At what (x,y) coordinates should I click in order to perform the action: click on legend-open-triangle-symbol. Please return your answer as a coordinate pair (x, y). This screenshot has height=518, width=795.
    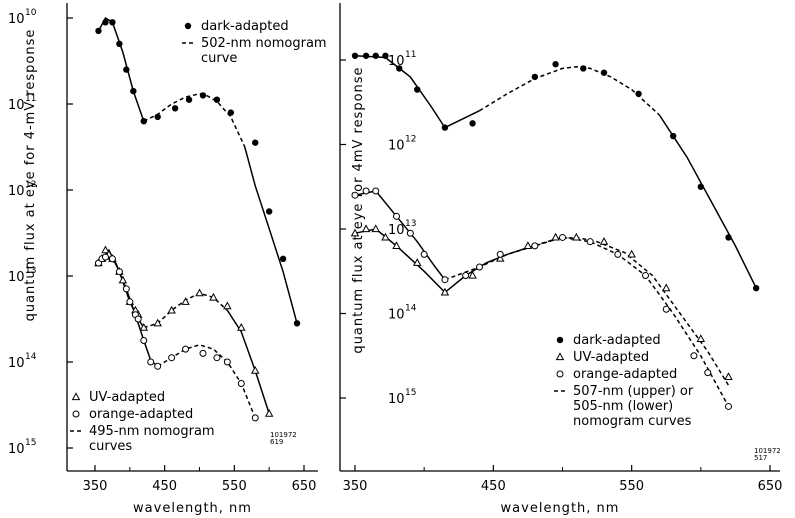
    Looking at the image, I should click on (76, 396).